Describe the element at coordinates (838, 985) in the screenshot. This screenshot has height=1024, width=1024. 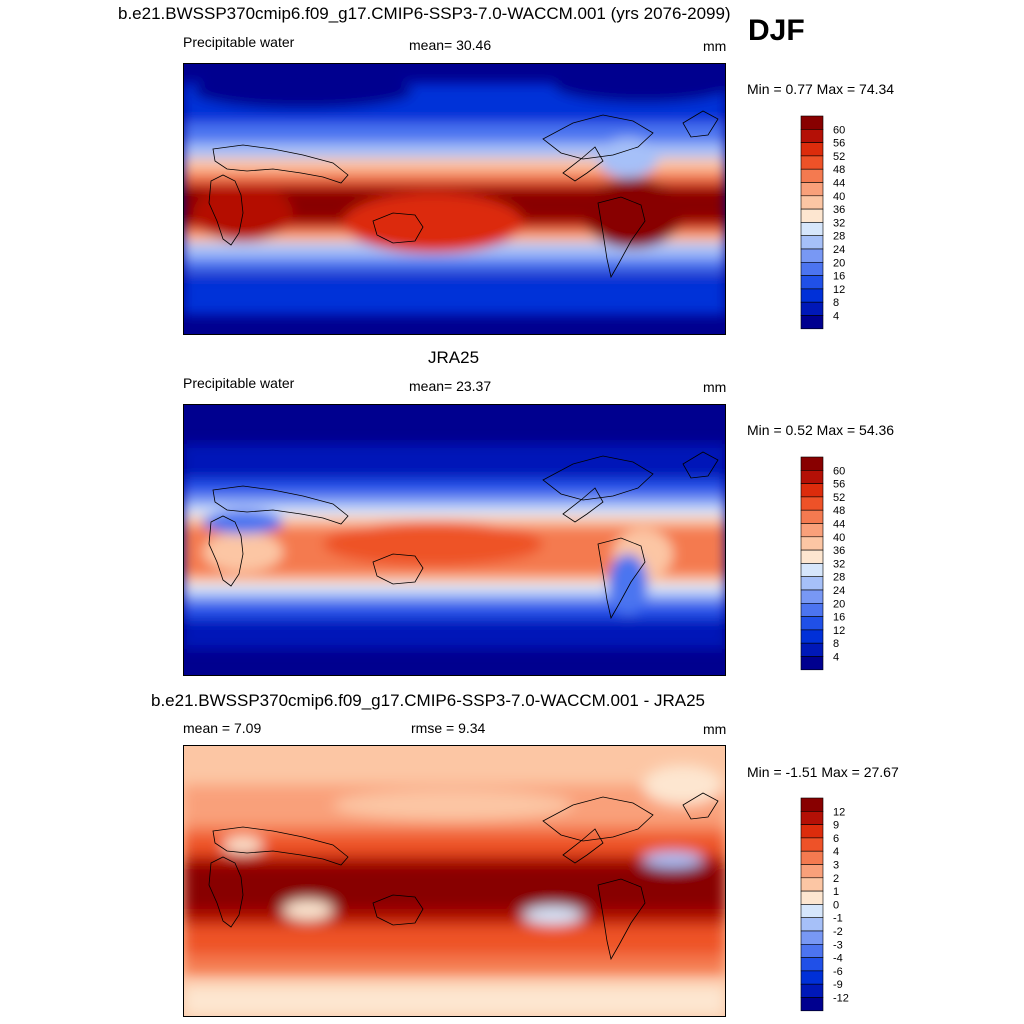
I see `colorbar-tick-label: -9` at that location.